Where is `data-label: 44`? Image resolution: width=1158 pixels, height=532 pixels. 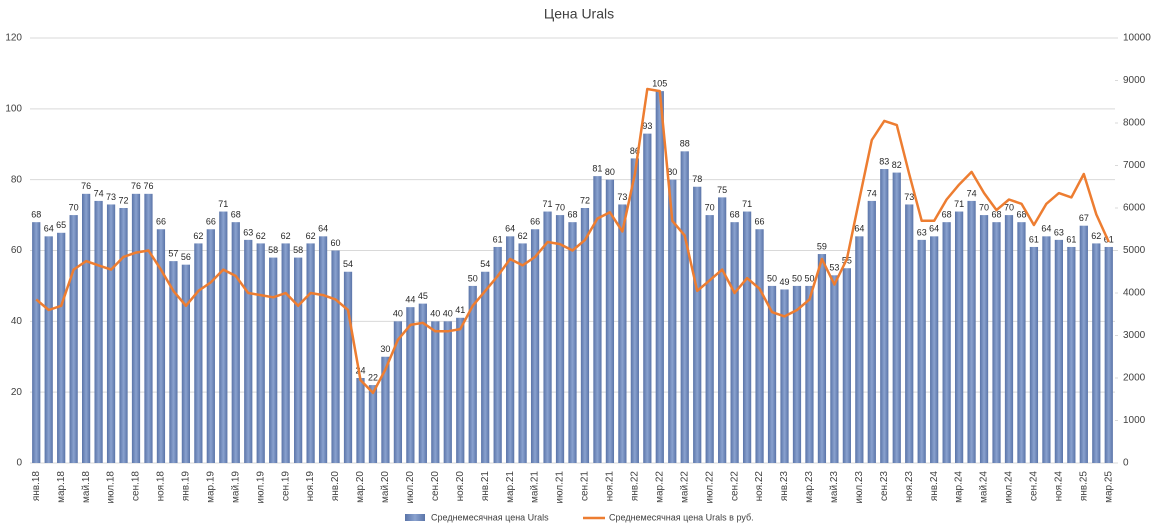 data-label: 44 is located at coordinates (410, 300).